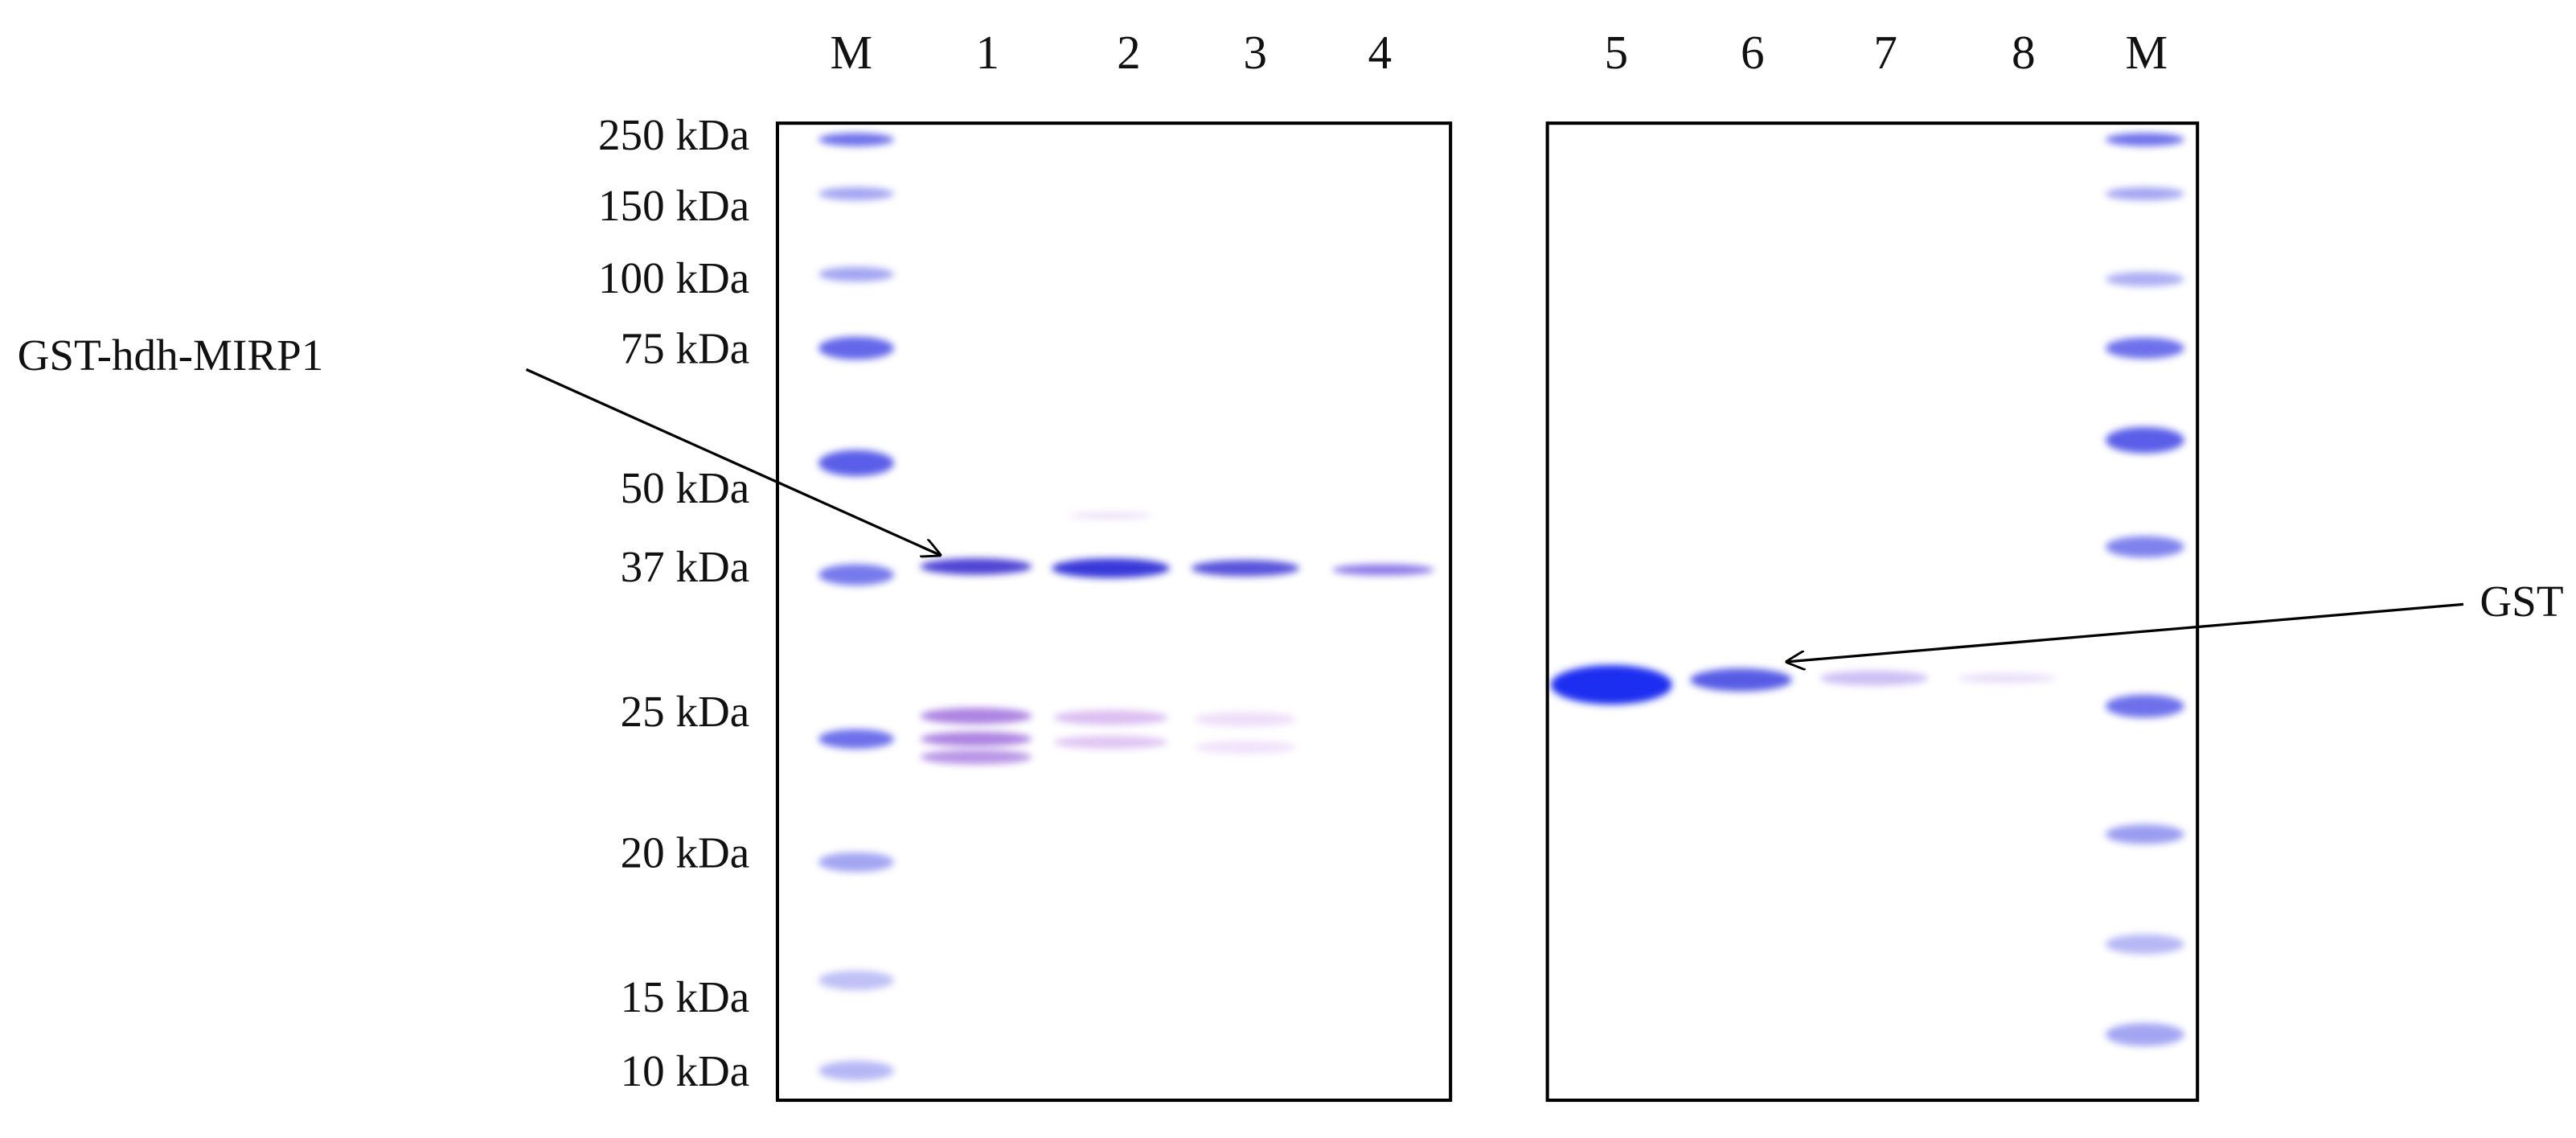 The image size is (2576, 1138). What do you see at coordinates (673, 206) in the screenshot?
I see `marker-label: 150 kDa` at bounding box center [673, 206].